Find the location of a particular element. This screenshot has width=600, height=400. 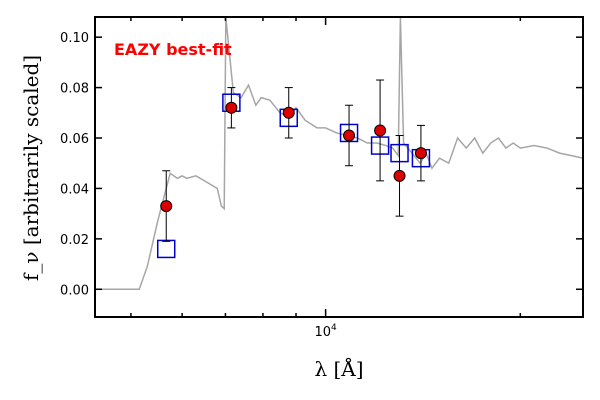

y-tick-label: 0.02 is located at coordinates (74, 240).